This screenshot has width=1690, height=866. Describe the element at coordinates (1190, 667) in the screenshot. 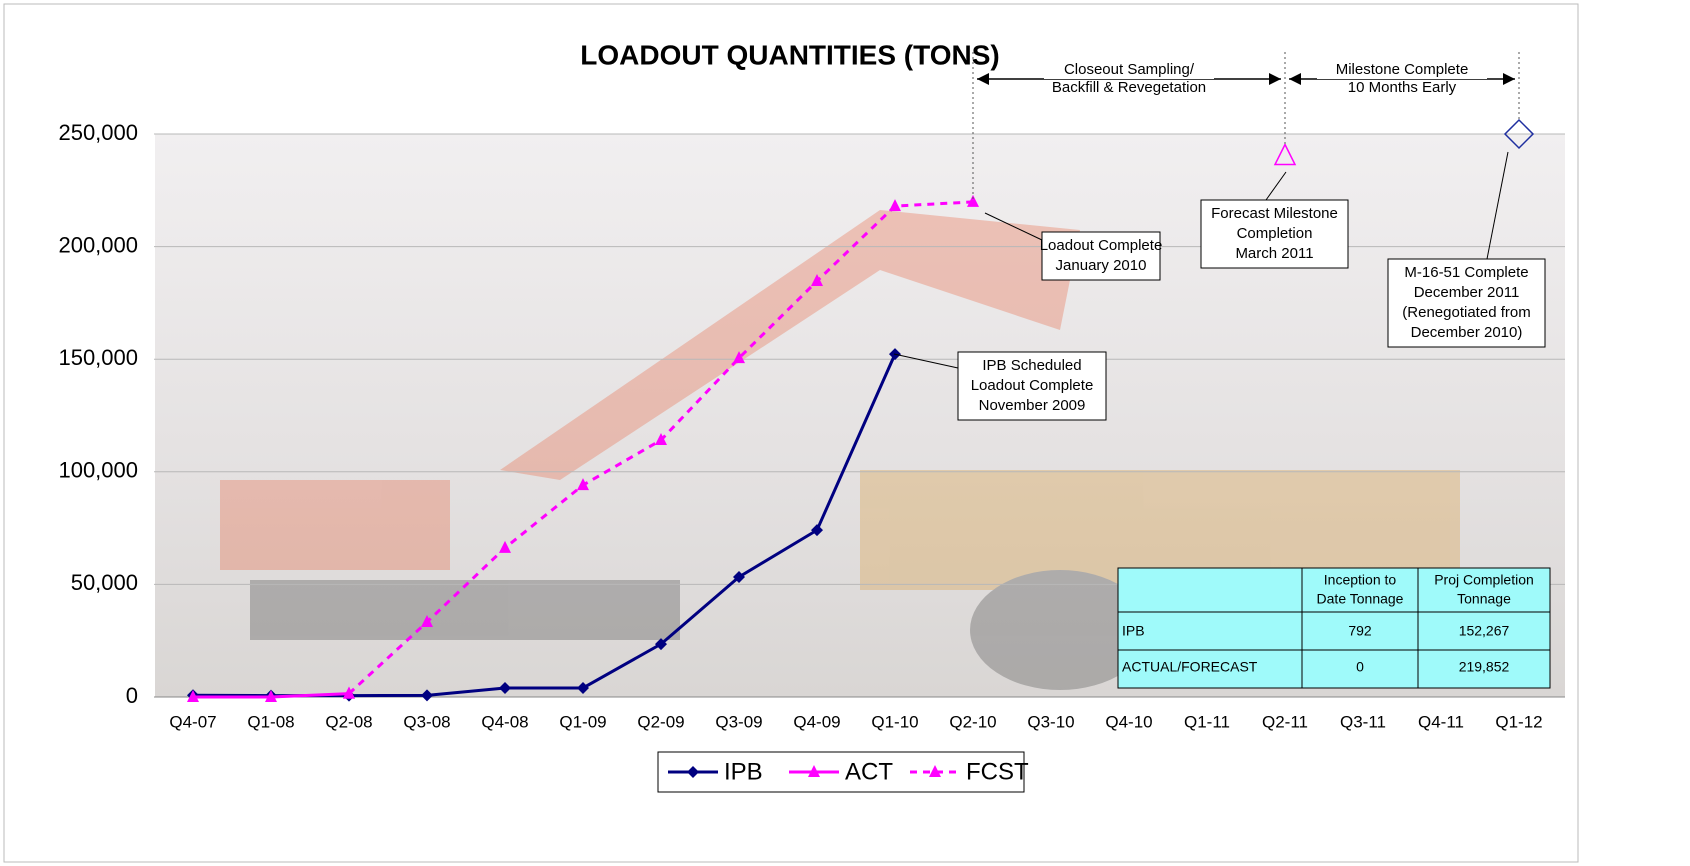

I see `table-row-label: ACTUAL/FORECAST` at that location.